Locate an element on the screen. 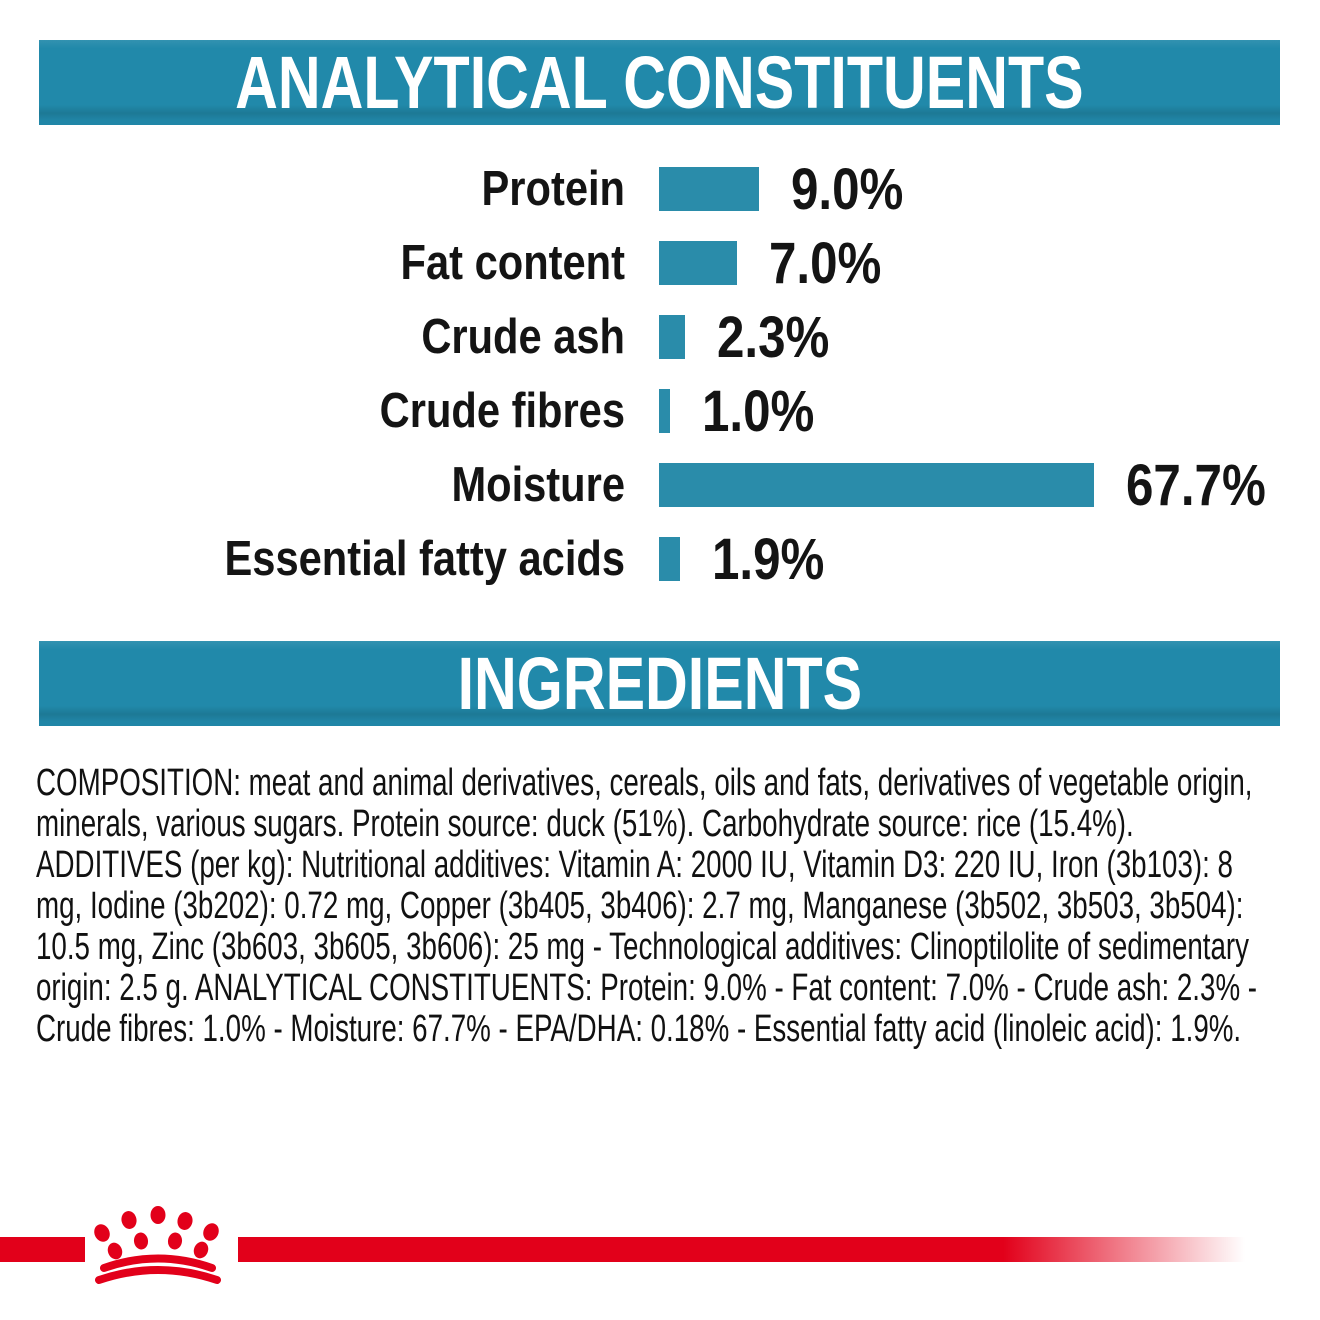  brand-divider-line-right is located at coordinates (741, 1249).